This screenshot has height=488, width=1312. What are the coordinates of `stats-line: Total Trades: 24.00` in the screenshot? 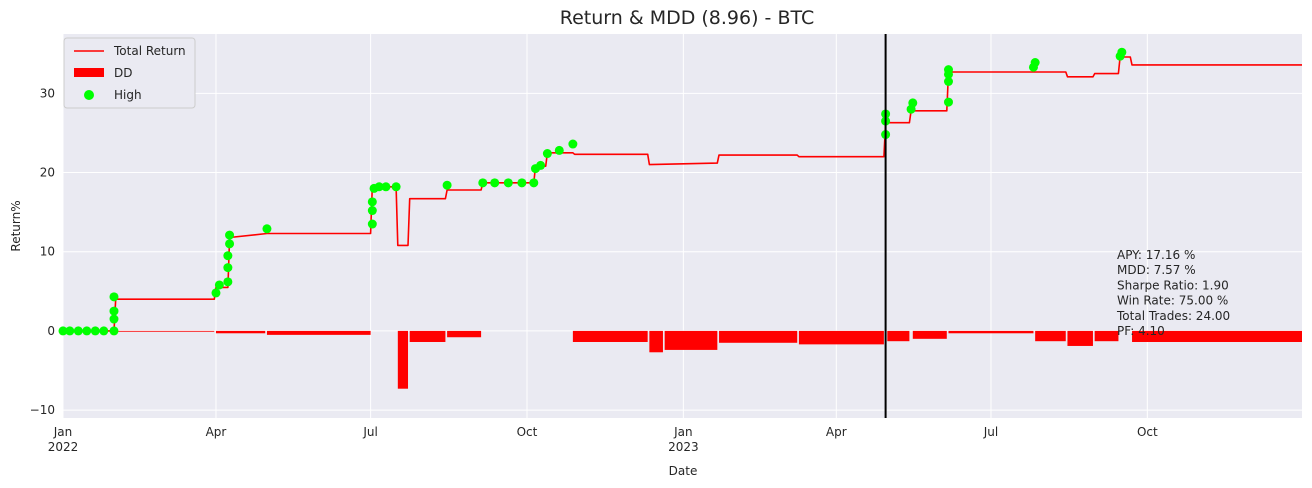 It's located at (1173, 316).